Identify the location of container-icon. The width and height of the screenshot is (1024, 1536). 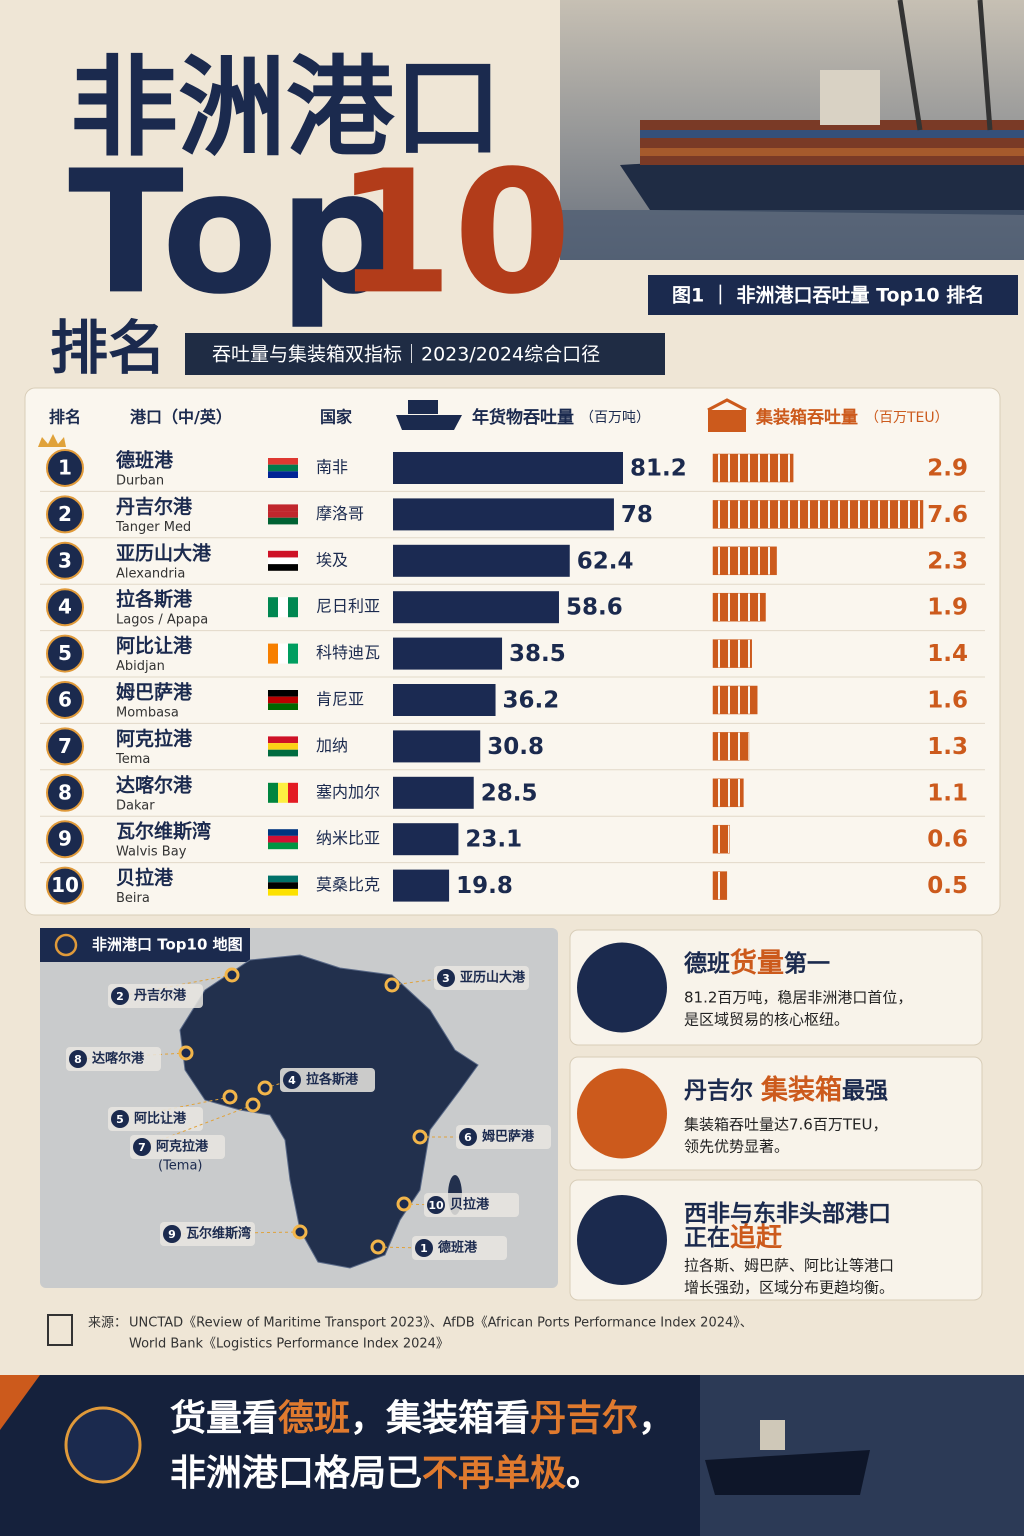
(727, 415).